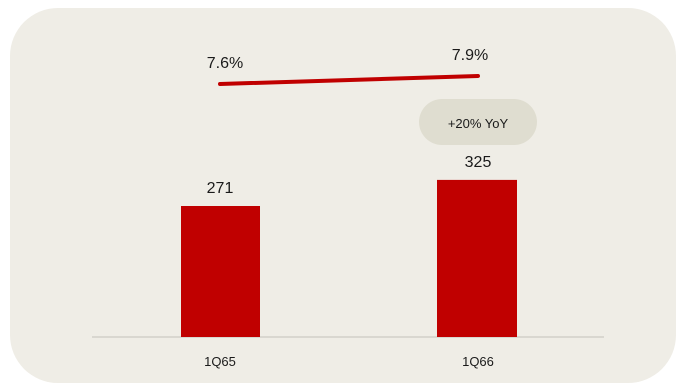  What do you see at coordinates (225, 63) in the screenshot?
I see `ratio-label-1q65: 7.6%` at bounding box center [225, 63].